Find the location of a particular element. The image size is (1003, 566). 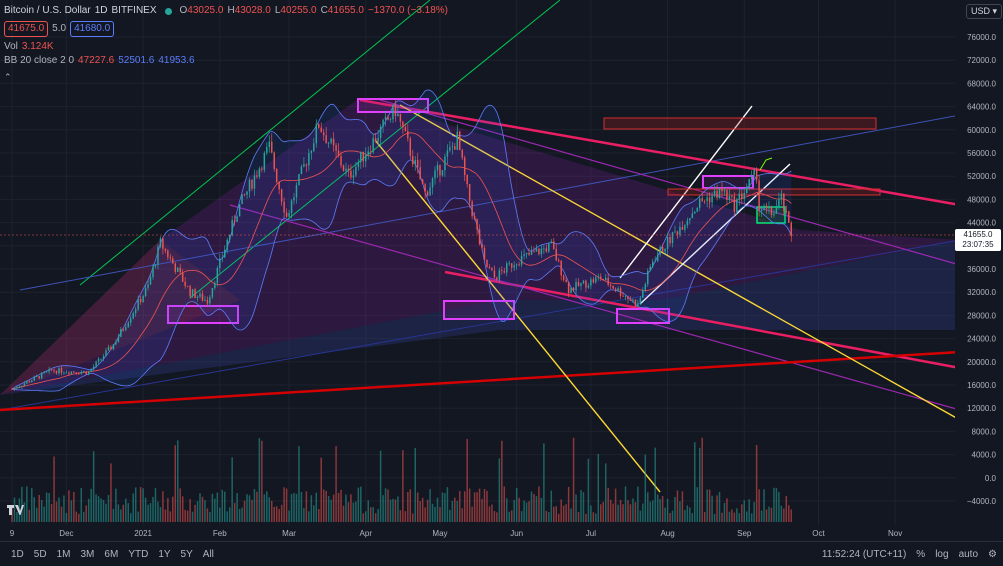

bb-label: BB 20 close 2 0 is located at coordinates (39, 60).